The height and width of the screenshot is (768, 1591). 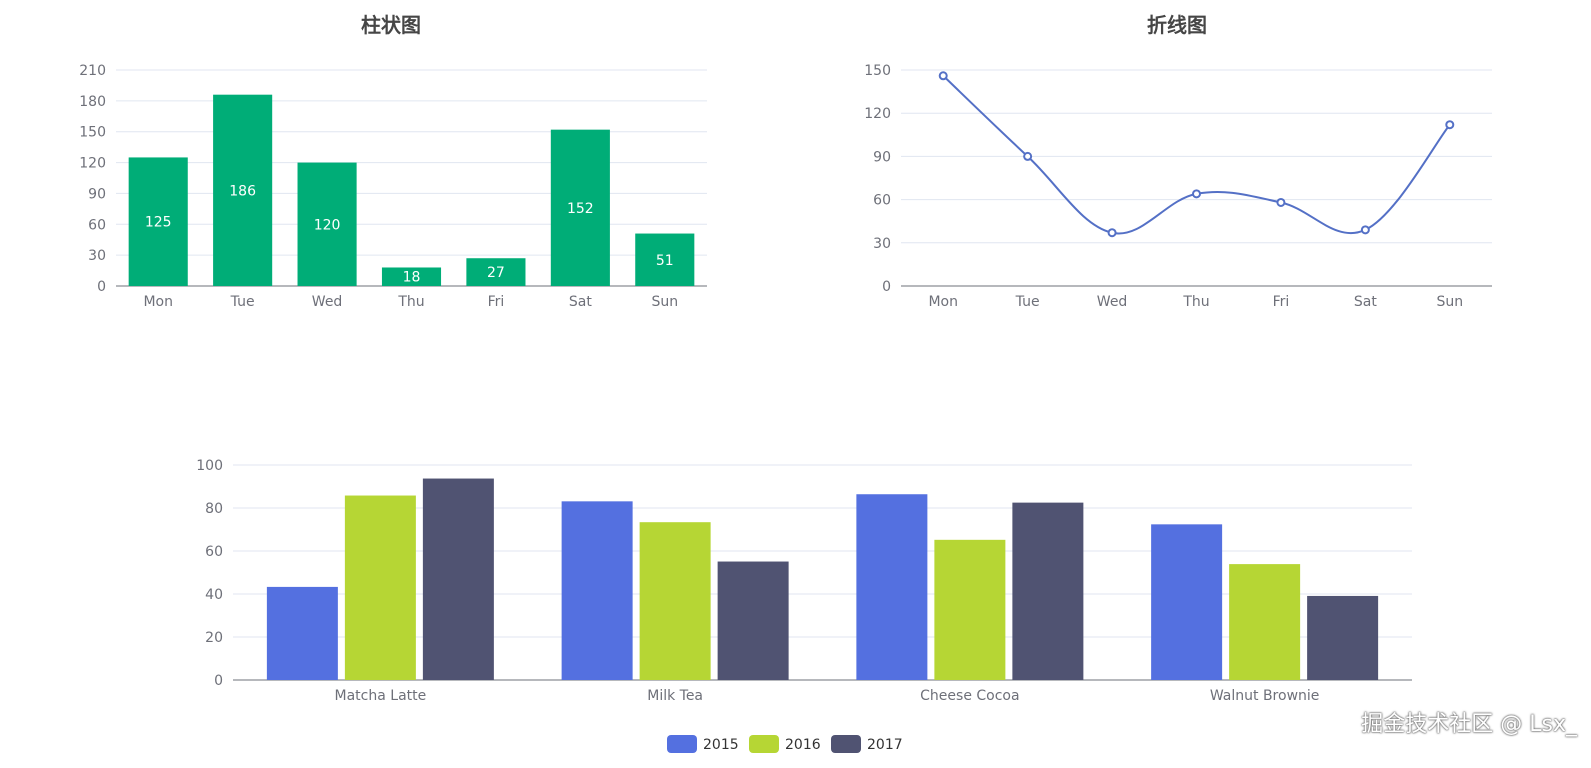 I want to click on line-series, so click(x=1196, y=155).